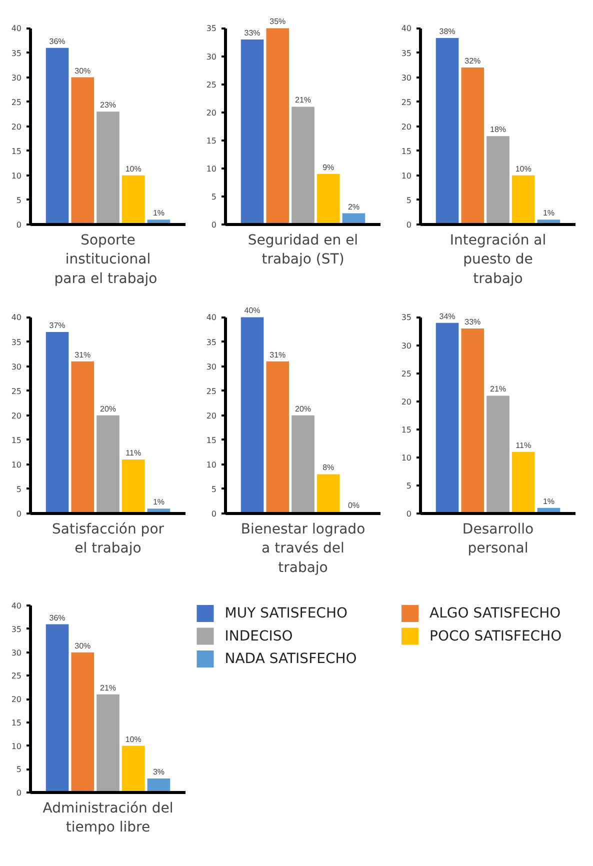  Describe the element at coordinates (278, 21) in the screenshot. I see `data-label: 35%` at that location.